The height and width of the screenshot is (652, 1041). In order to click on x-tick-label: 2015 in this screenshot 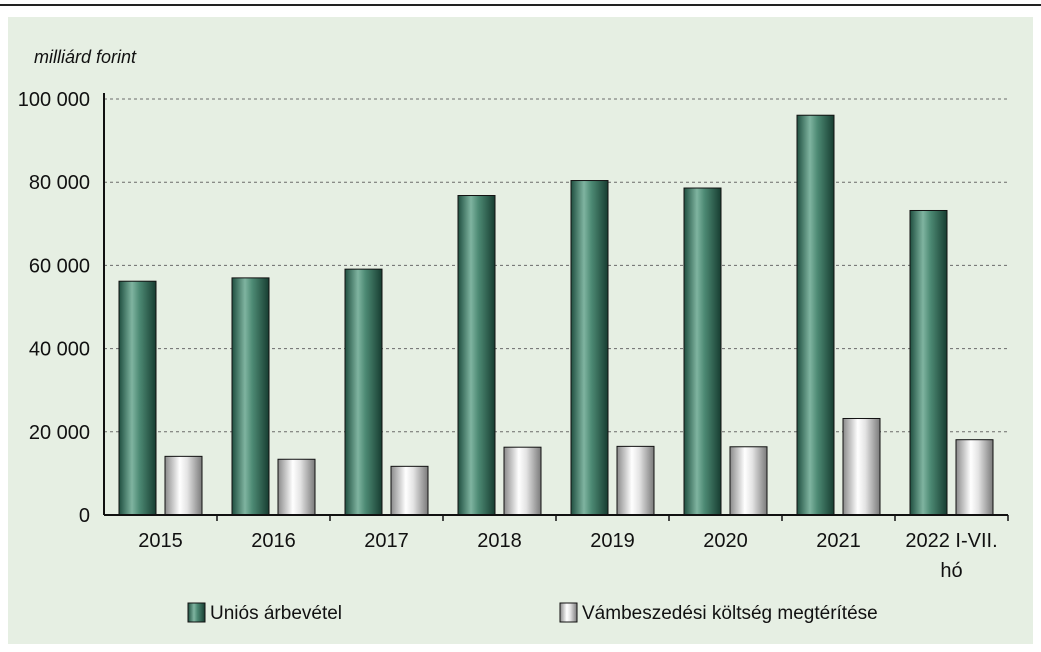, I will do `click(160, 541)`.